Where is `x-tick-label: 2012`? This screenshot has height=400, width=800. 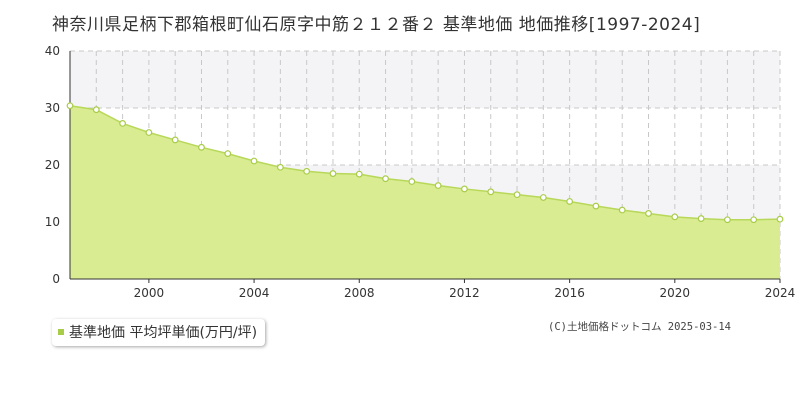 x-tick-label: 2012 is located at coordinates (464, 293).